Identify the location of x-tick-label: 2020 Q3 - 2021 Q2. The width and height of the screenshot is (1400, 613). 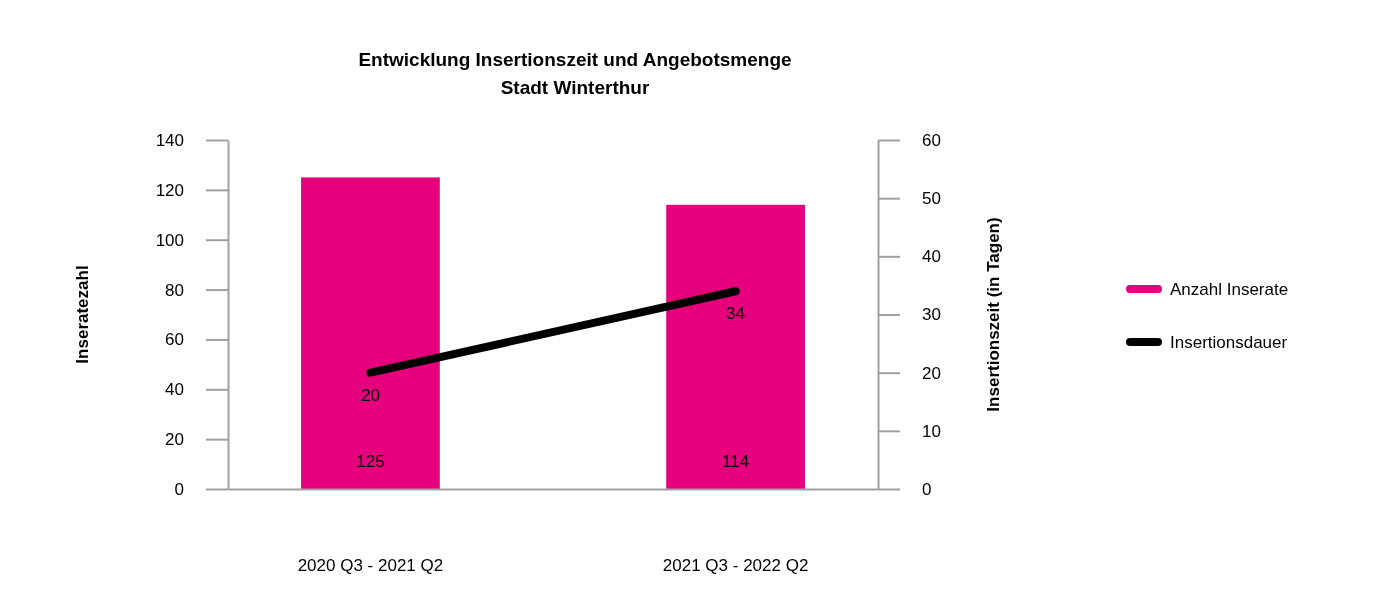
(370, 566).